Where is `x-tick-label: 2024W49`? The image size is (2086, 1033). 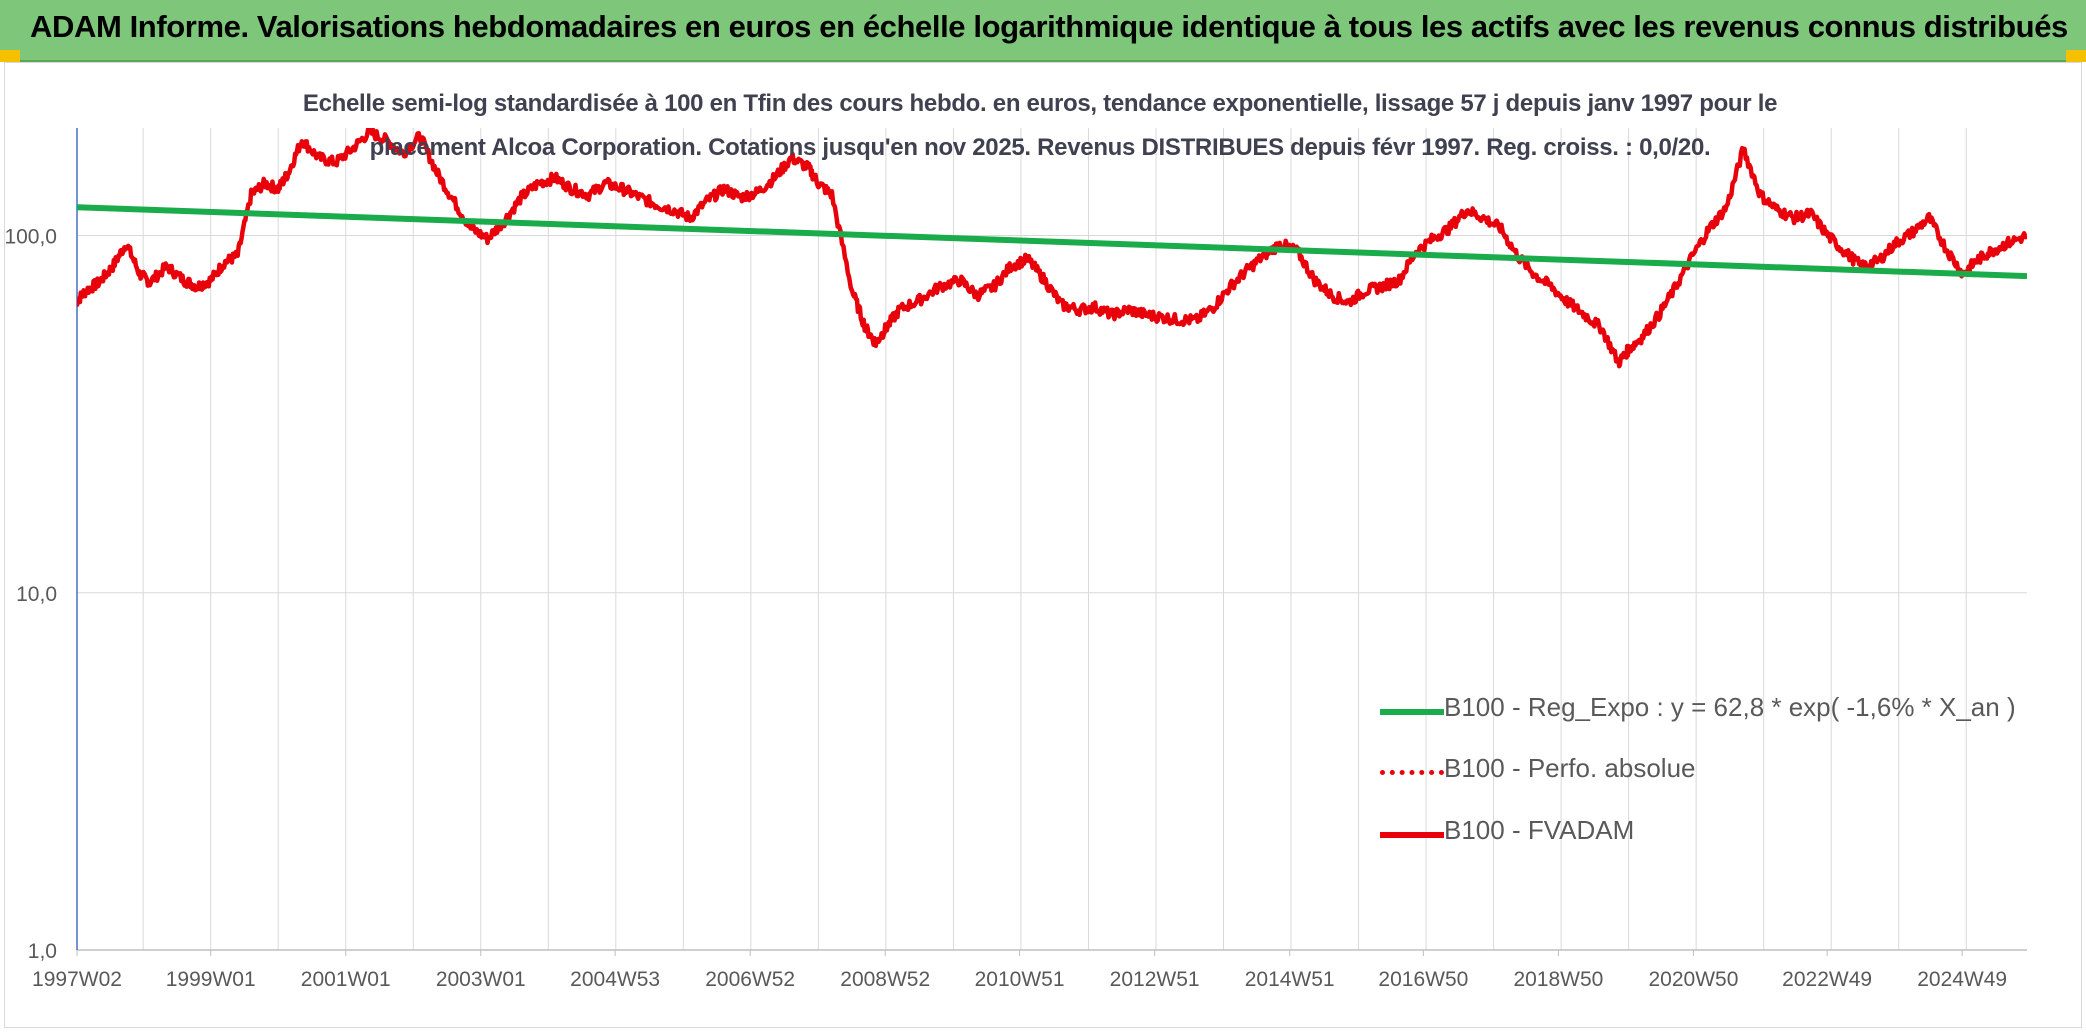 x-tick-label: 2024W49 is located at coordinates (1962, 979).